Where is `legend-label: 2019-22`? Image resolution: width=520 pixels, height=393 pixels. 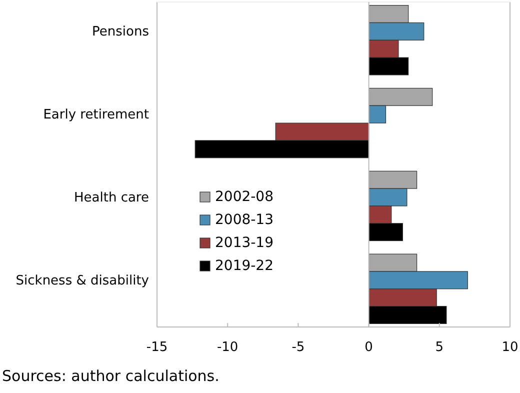 legend-label: 2019-22 is located at coordinates (244, 266).